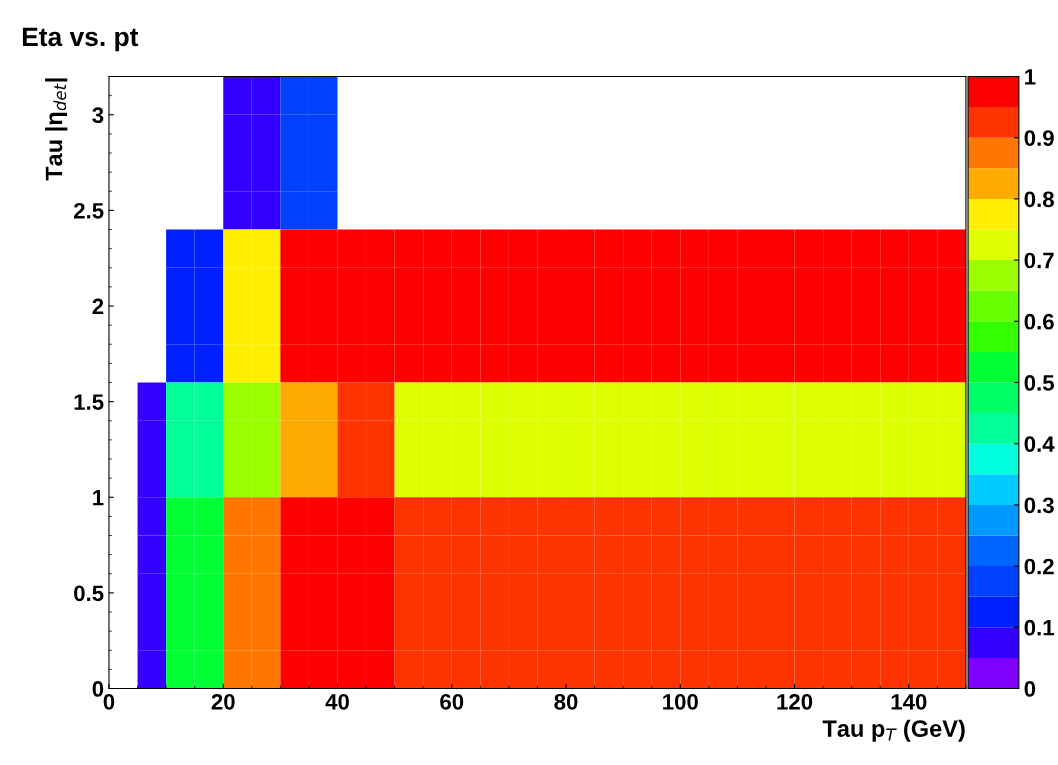 The width and height of the screenshot is (1058, 765). I want to click on y-axis-title: Tau |η$_{det}$|, so click(56, 129).